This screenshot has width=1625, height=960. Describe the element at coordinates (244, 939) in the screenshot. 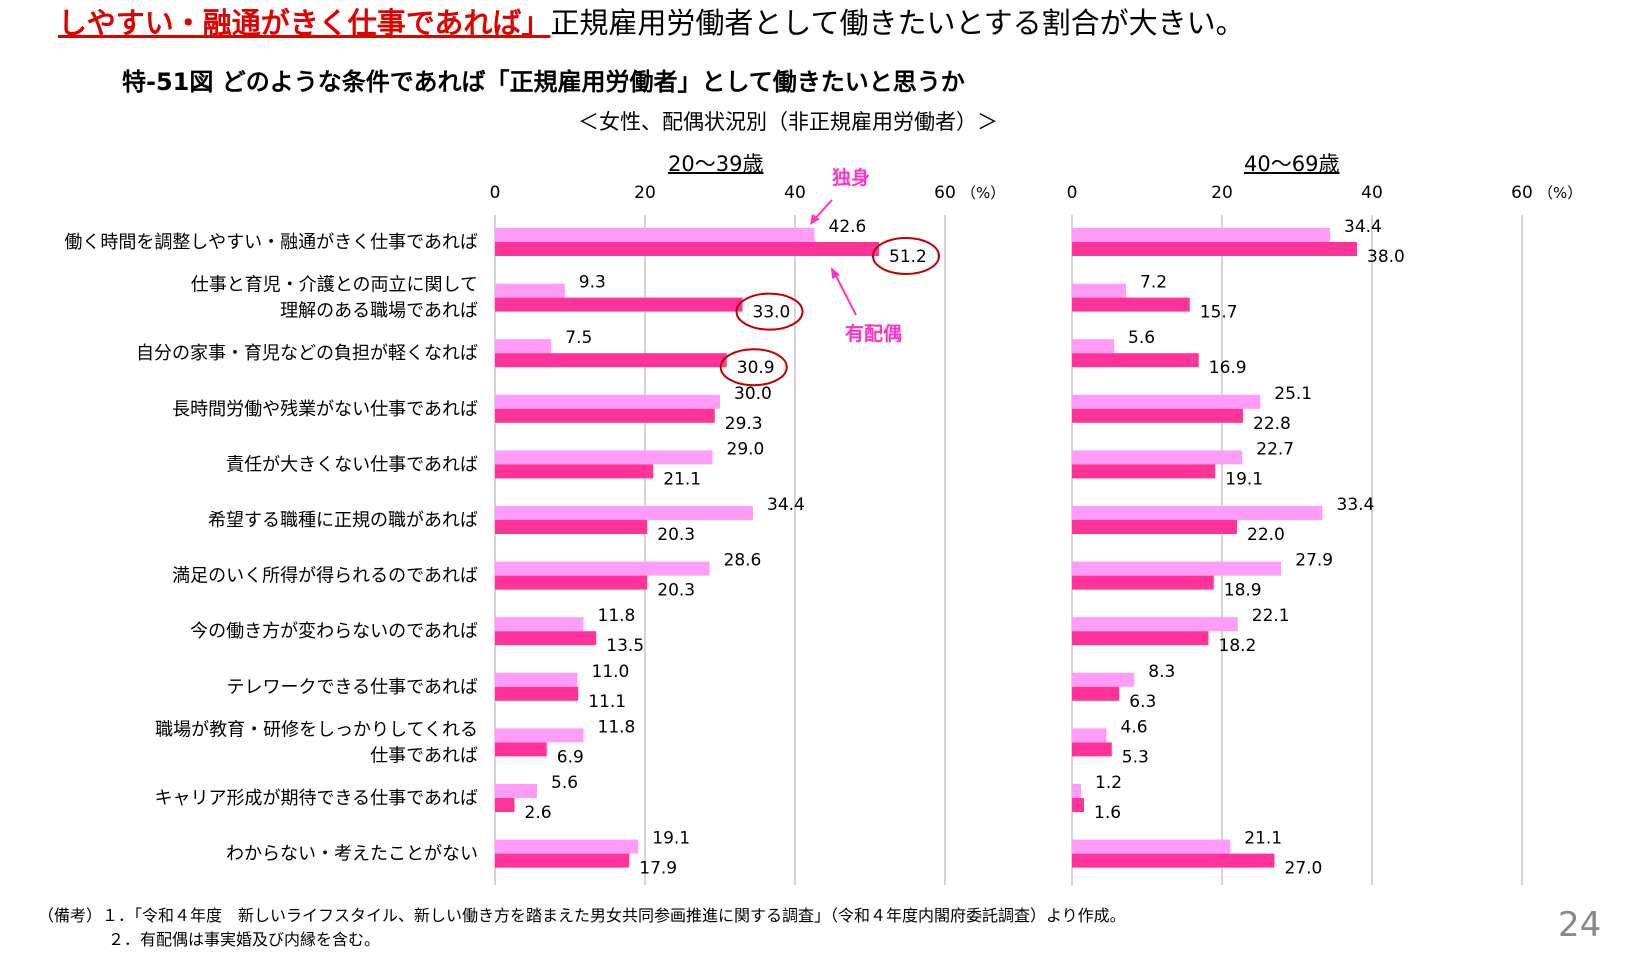

I see `note-2: ２．有配偶は事実婚及び内縁を含む。` at that location.